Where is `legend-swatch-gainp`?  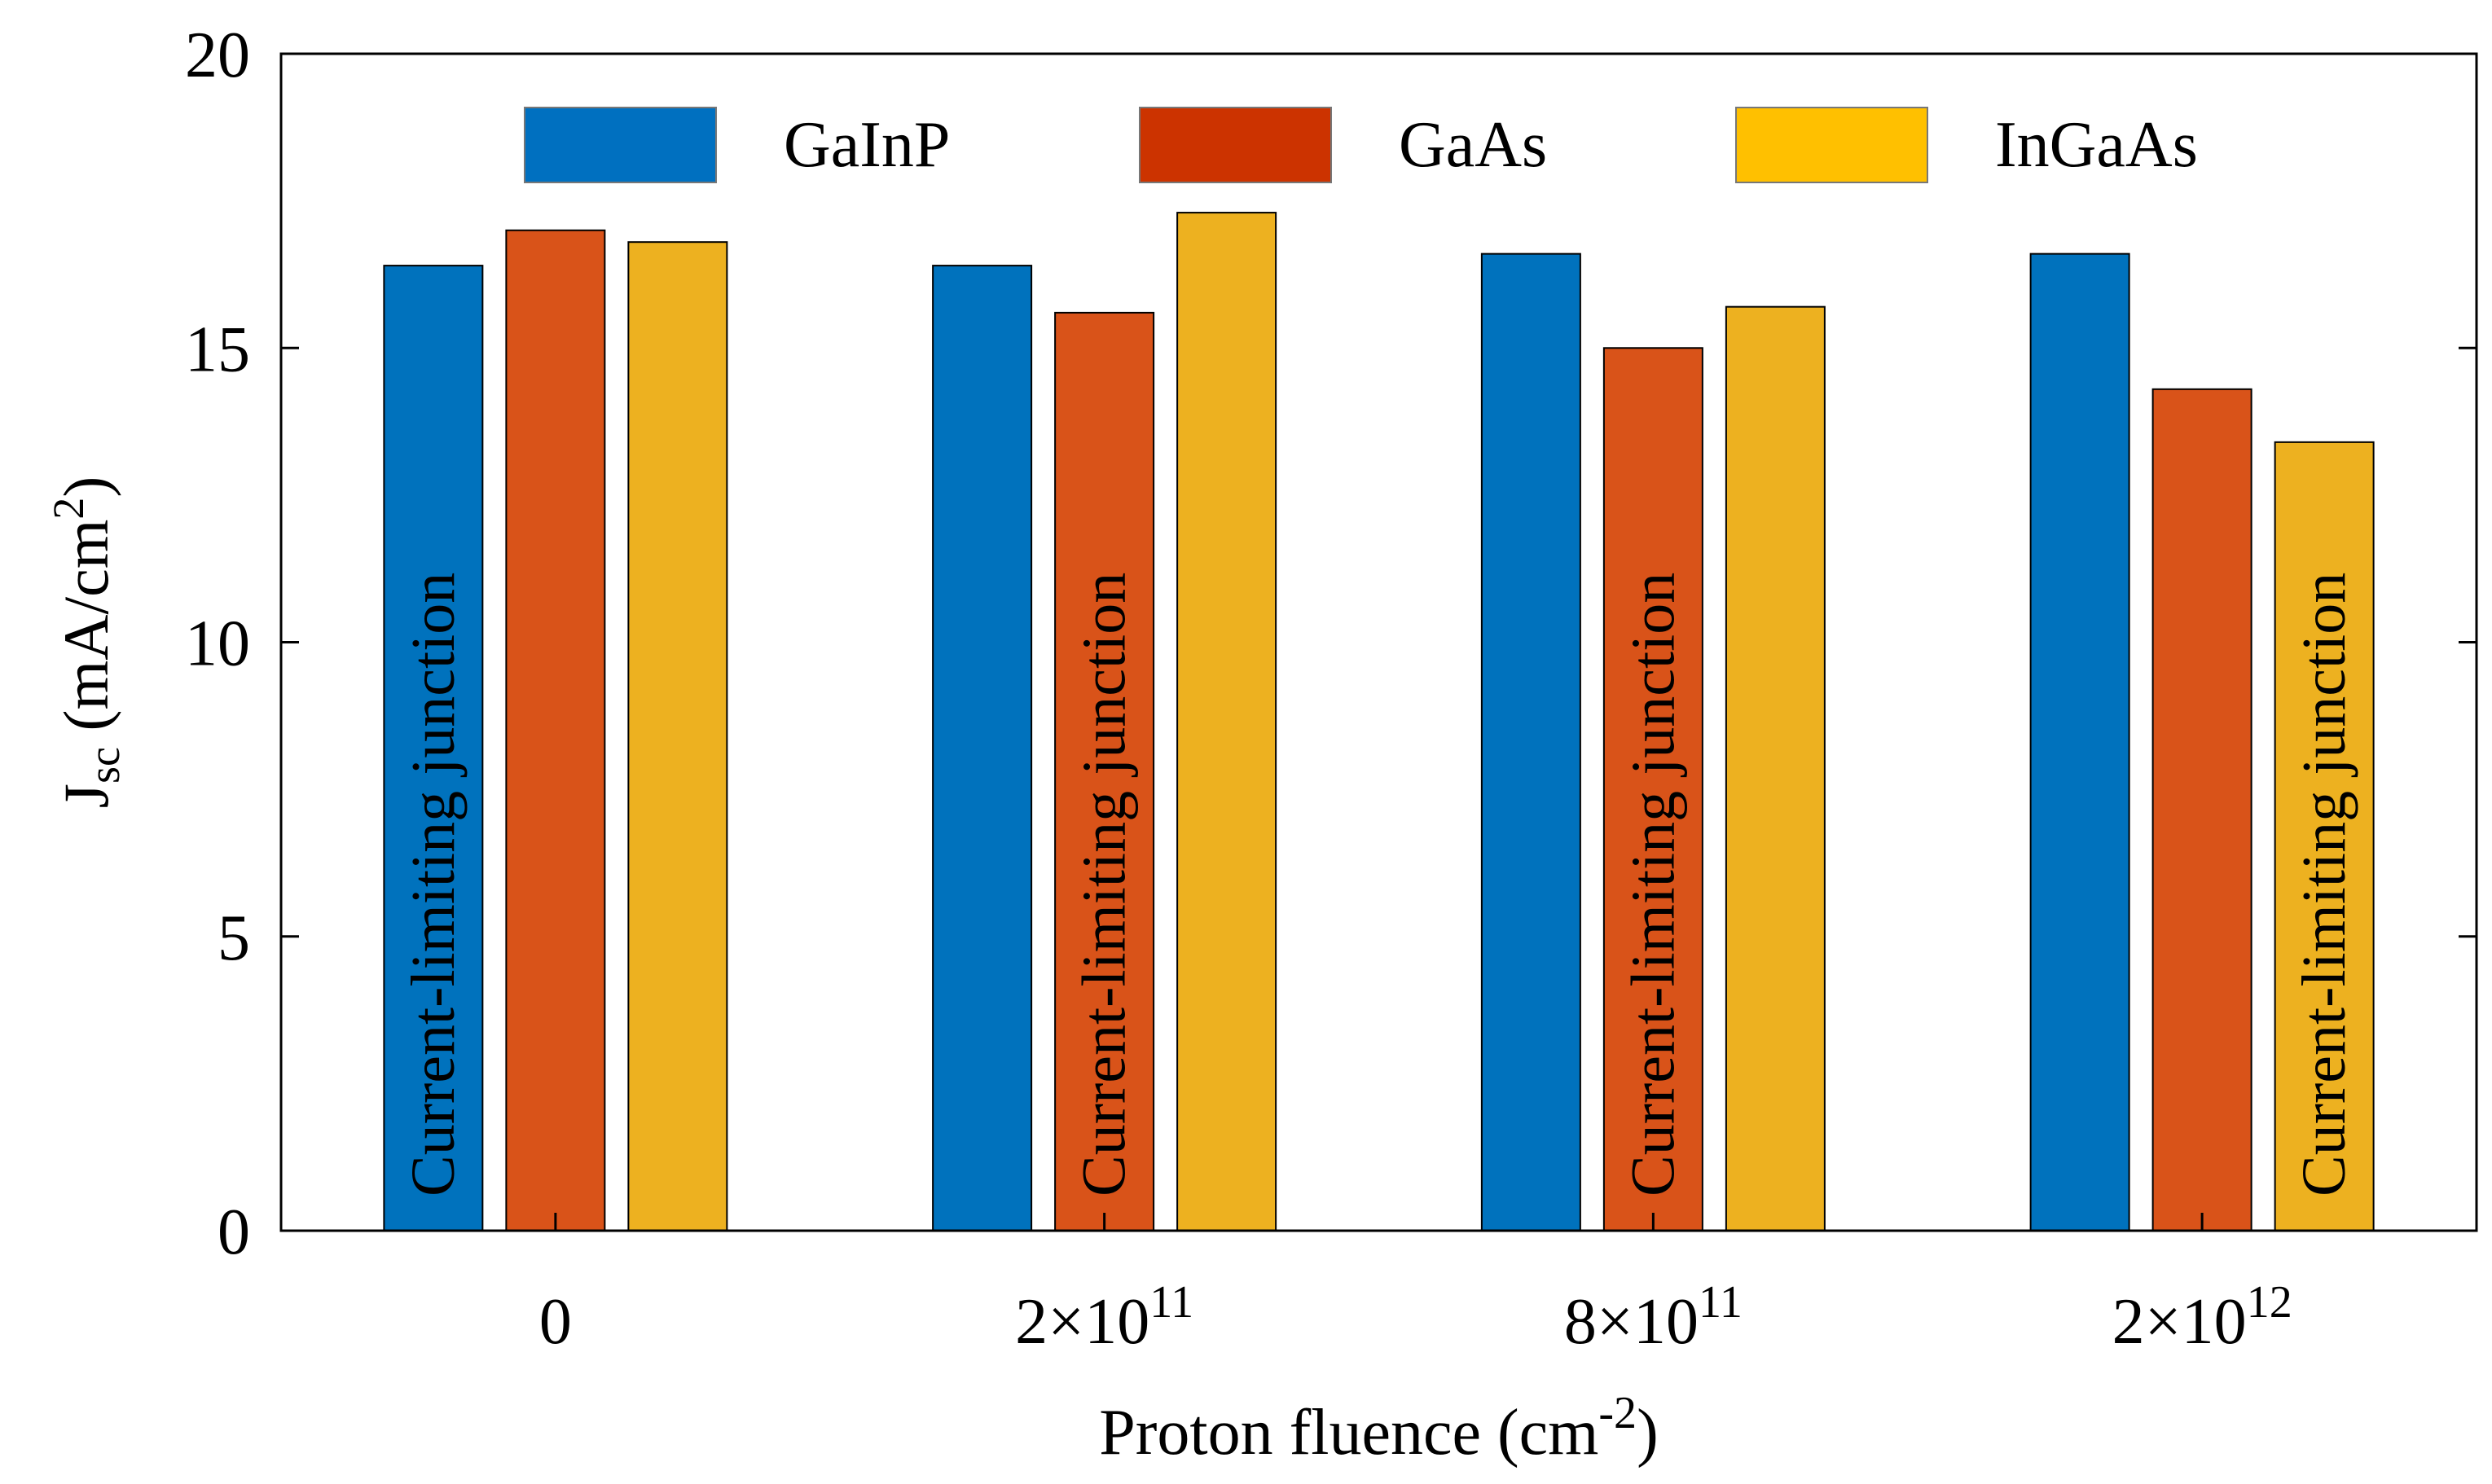 legend-swatch-gainp is located at coordinates (620, 145).